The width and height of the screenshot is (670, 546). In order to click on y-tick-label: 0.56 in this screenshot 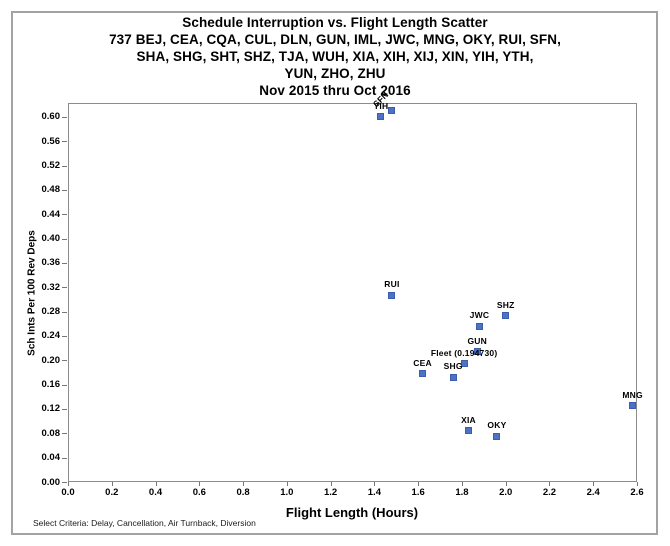, I will do `click(51, 141)`.